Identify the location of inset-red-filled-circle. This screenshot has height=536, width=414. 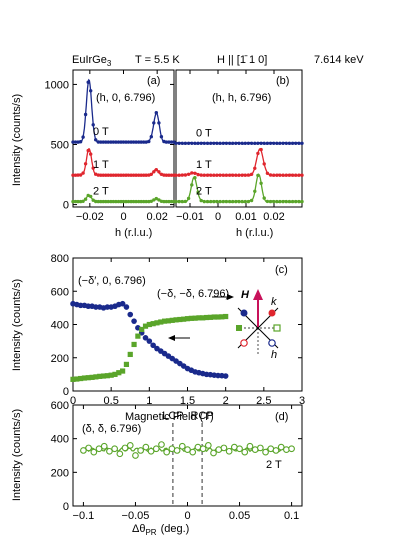
(272, 313).